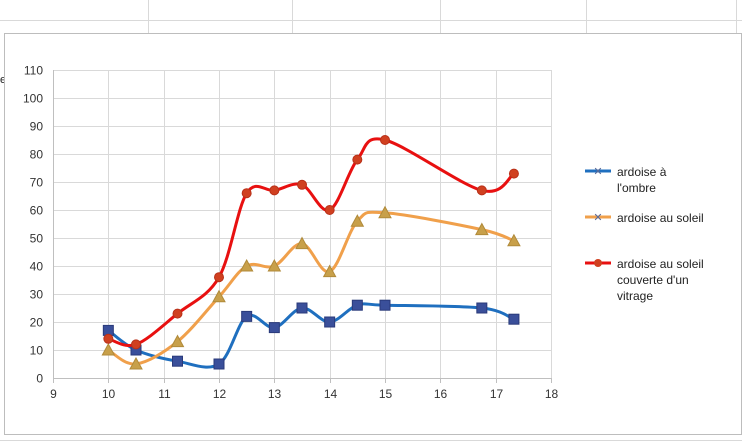  What do you see at coordinates (39, 379) in the screenshot?
I see `y-tick-label: 0` at bounding box center [39, 379].